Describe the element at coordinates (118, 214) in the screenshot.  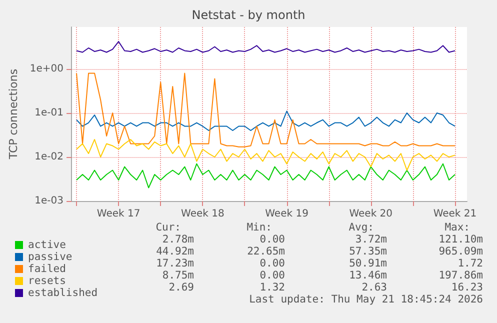
I see `x-tick-label: Week 17` at that location.